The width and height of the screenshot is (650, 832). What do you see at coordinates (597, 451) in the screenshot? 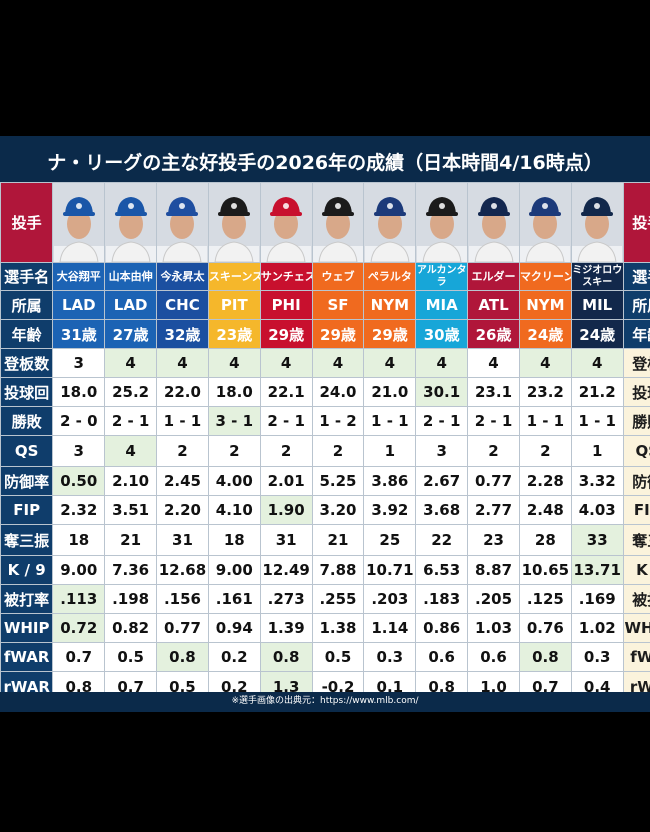
I see `stat-value: 1` at bounding box center [597, 451].